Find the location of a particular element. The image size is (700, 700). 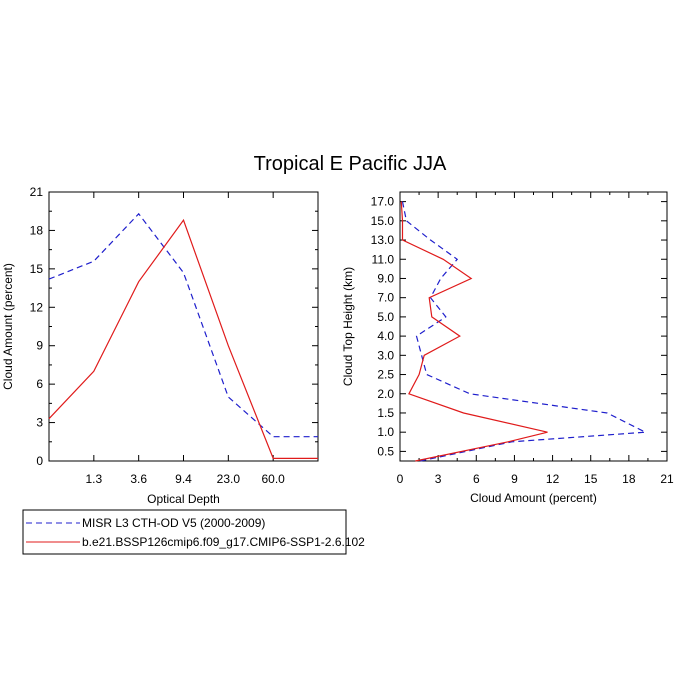

right-xtick-label: 9 is located at coordinates (514, 479).